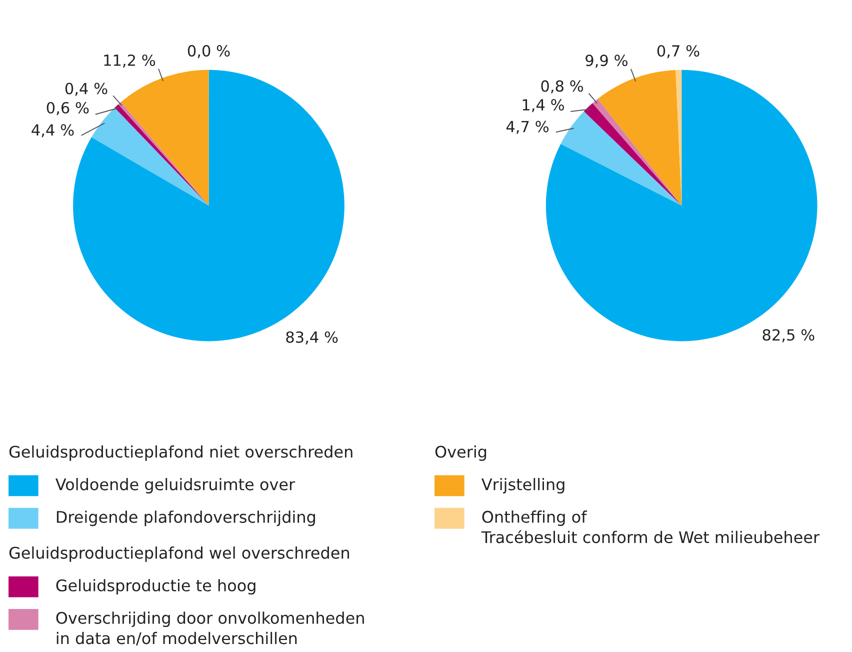  I want to click on data-label: 83,4 %, so click(312, 337).